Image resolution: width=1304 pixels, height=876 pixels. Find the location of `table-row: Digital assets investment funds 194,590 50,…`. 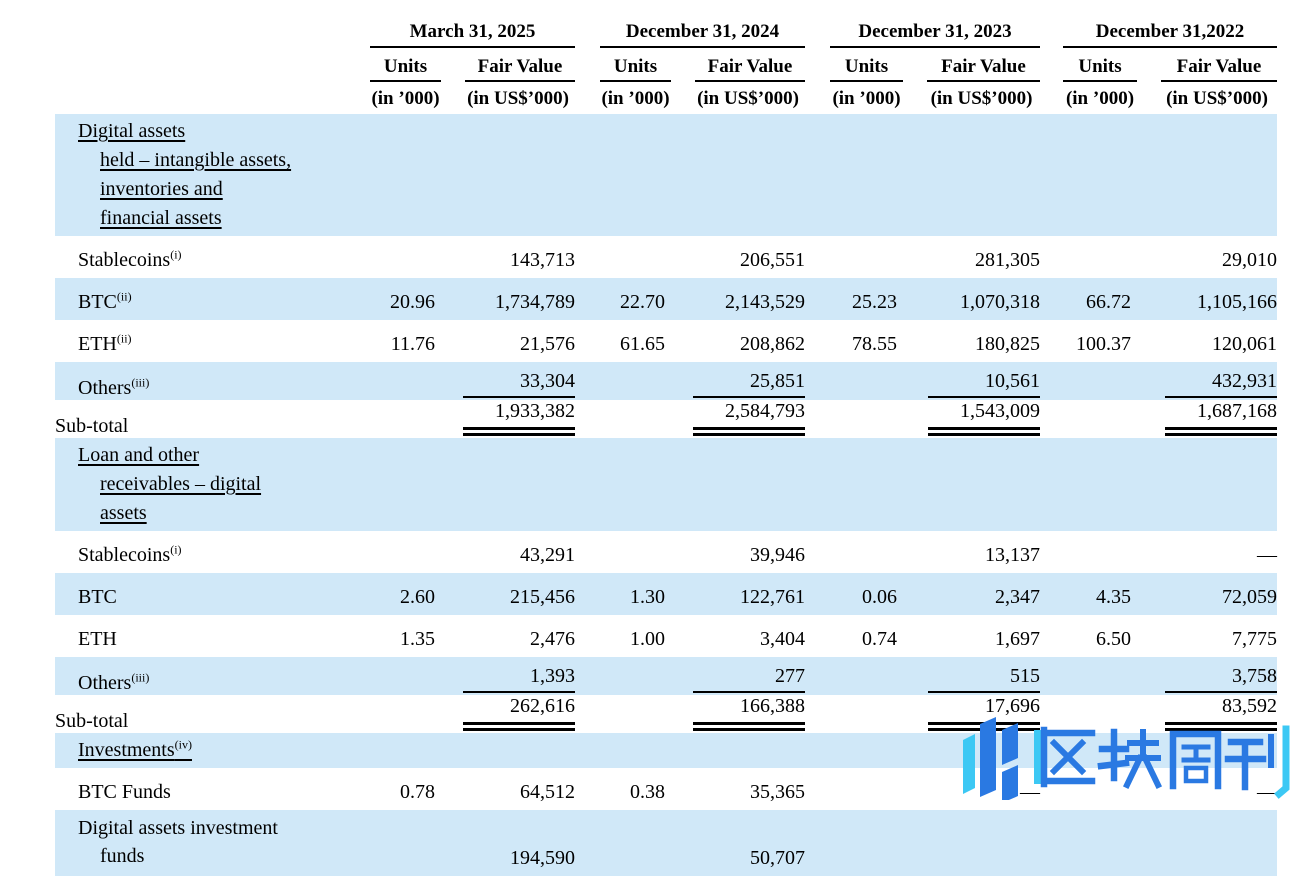

table-row: Digital assets investment funds 194,590 50,… is located at coordinates (666, 843).